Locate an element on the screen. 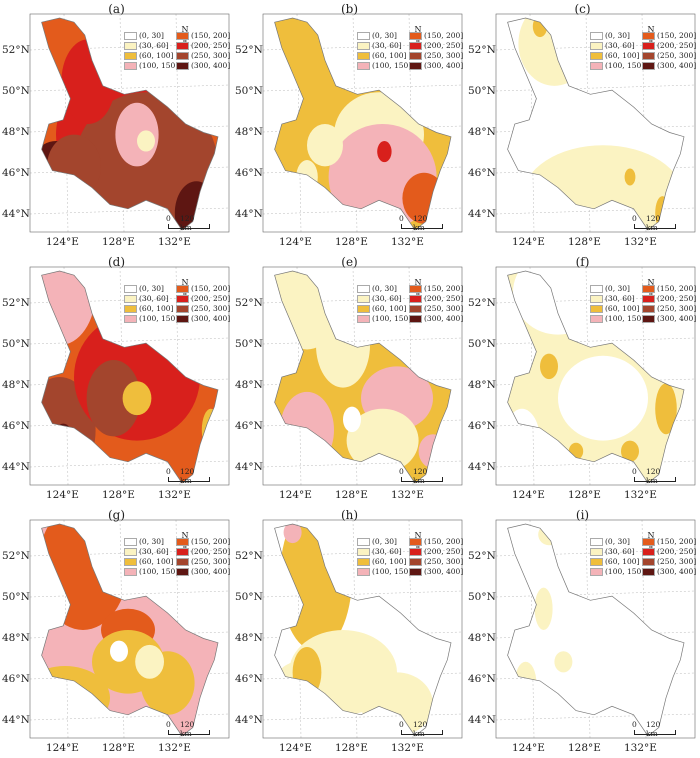  panel-label: (g) is located at coordinates (116, 515).